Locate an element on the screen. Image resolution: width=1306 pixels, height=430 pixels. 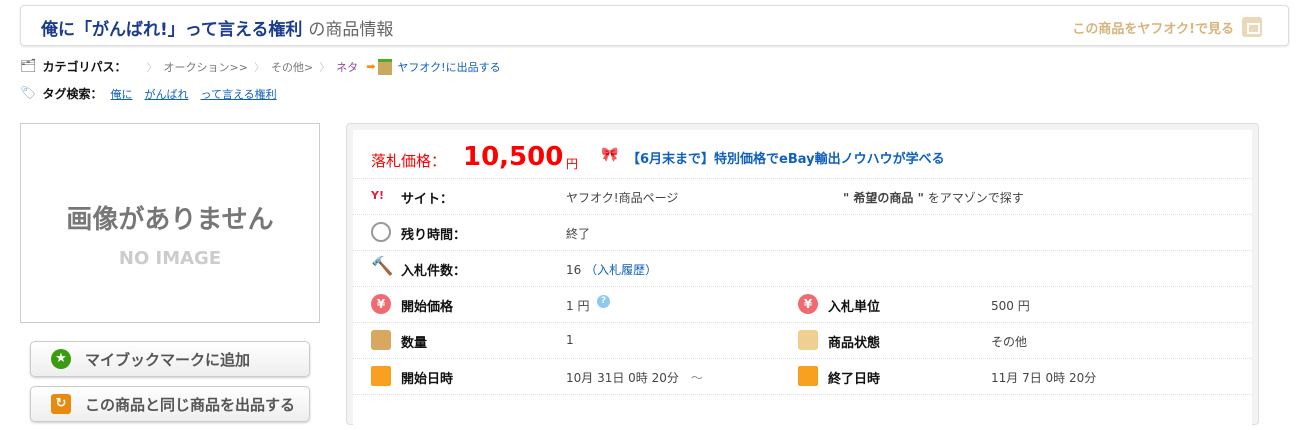
no-image-placeholder: 画像がありません NO IMAGE is located at coordinates (170, 223).